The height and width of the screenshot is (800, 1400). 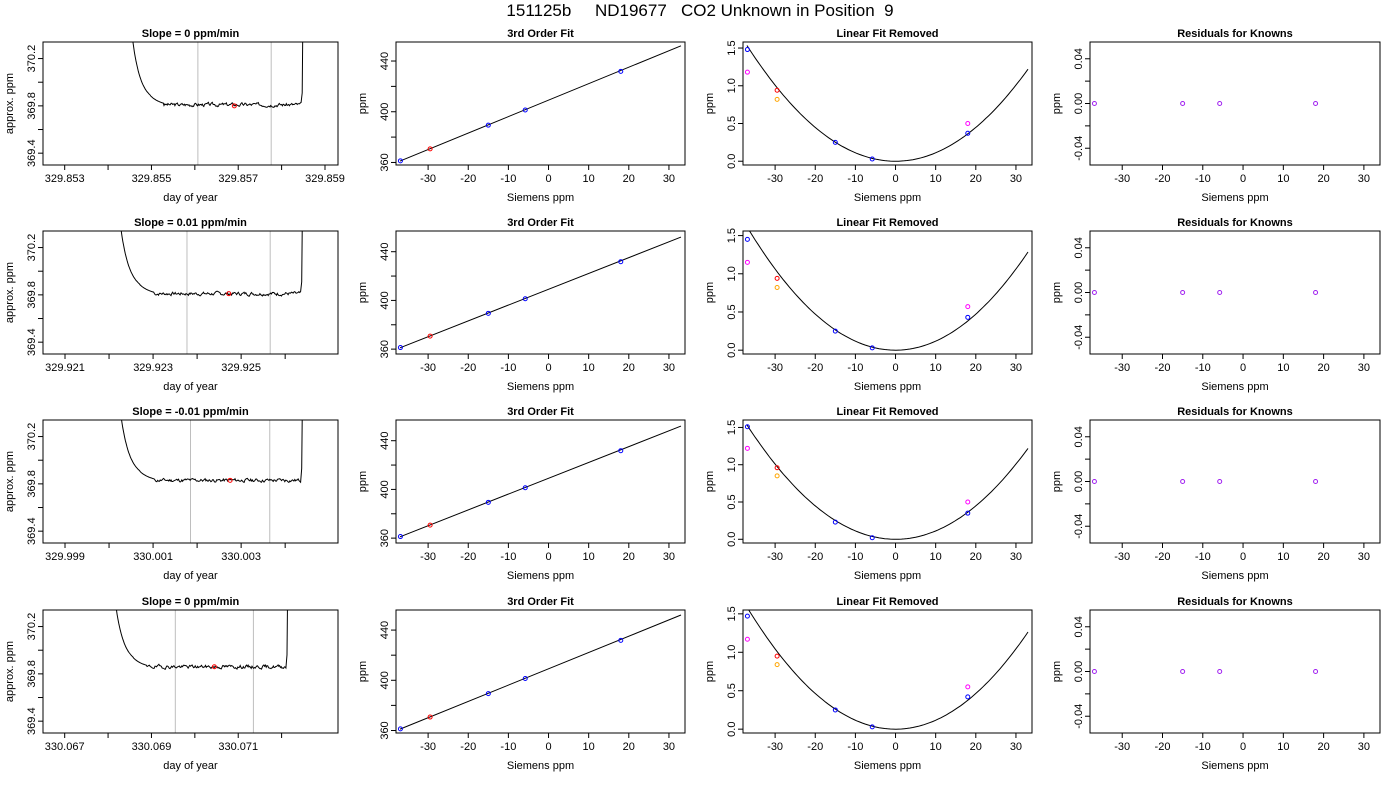 I want to click on x-tick-label: 330.003, so click(x=241, y=557).